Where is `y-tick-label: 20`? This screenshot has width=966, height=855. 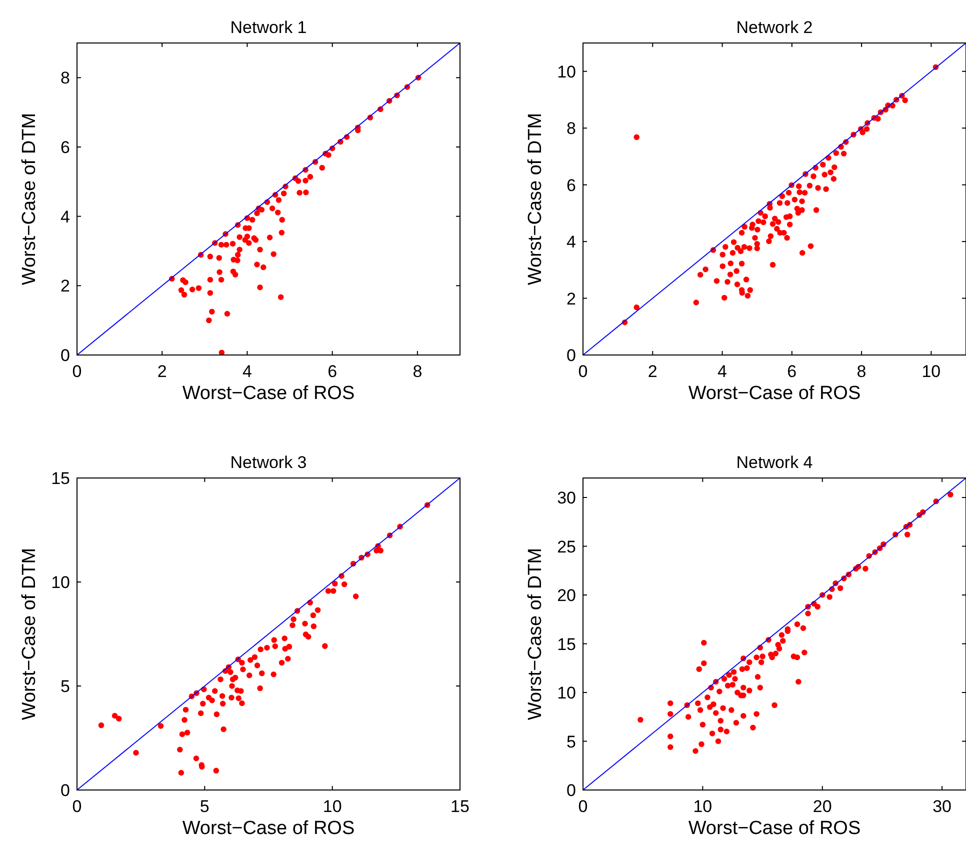
y-tick-label: 20 is located at coordinates (566, 595).